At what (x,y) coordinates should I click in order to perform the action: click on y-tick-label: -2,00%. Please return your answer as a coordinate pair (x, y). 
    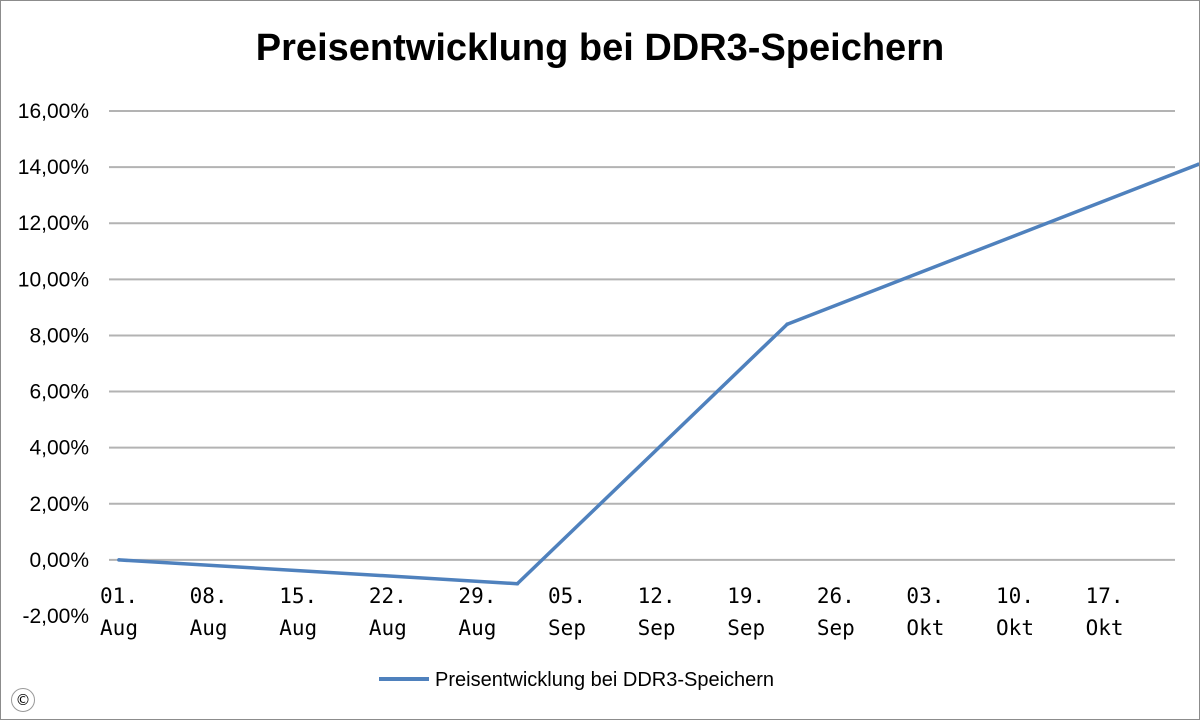
    Looking at the image, I should click on (55, 616).